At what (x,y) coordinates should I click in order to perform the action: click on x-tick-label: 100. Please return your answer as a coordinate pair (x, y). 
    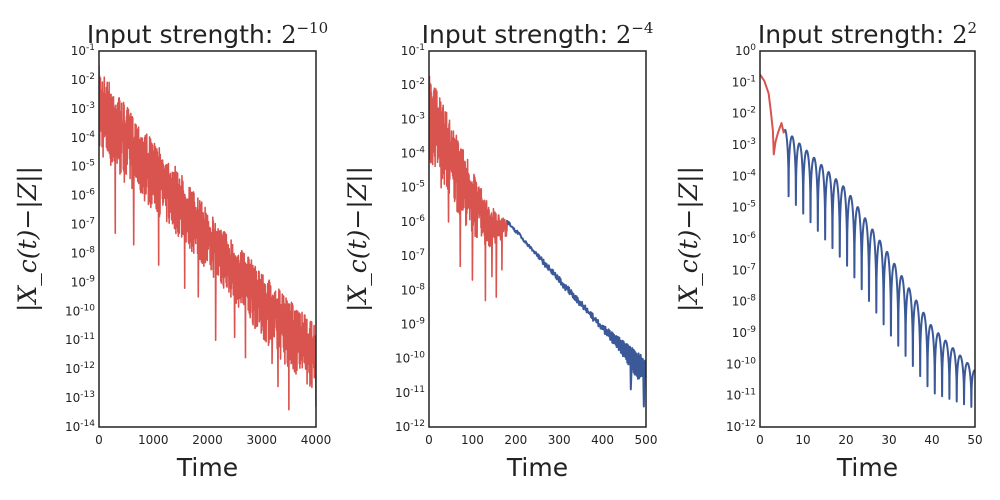
    Looking at the image, I should click on (472, 440).